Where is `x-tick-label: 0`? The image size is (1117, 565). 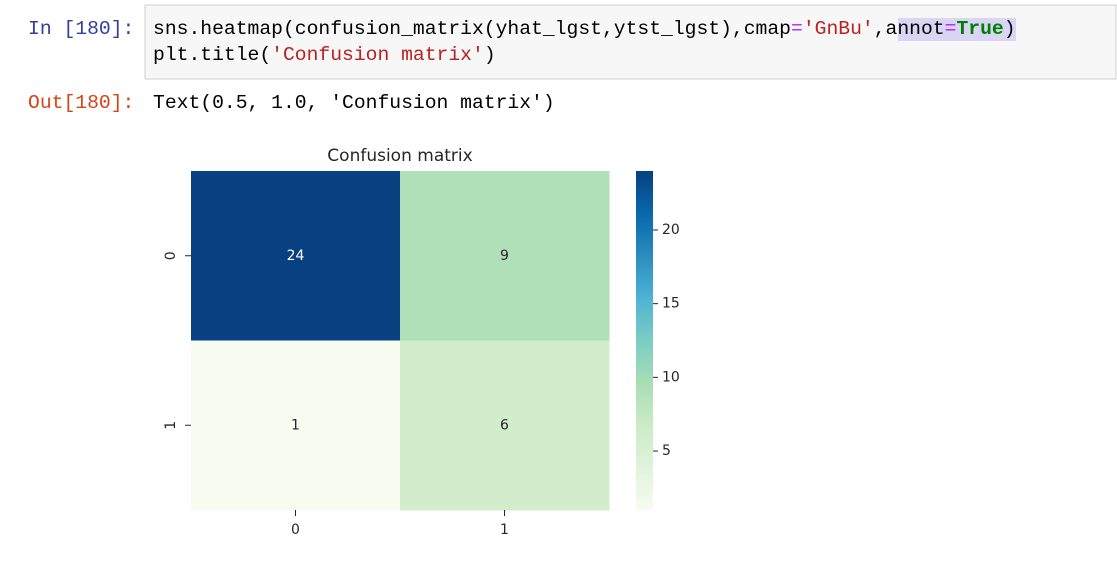
x-tick-label: 0 is located at coordinates (295, 530).